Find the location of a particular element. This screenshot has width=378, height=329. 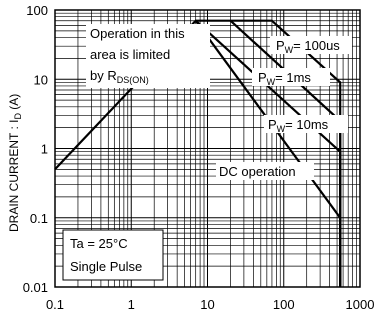

pw1-label-rest: = 1ms is located at coordinates (293, 77).